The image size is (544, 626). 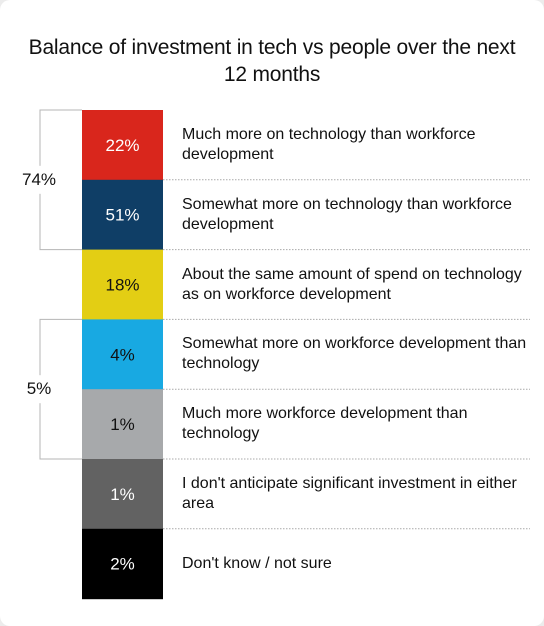 I want to click on bar-value-label-3: 18%, so click(x=122, y=285).